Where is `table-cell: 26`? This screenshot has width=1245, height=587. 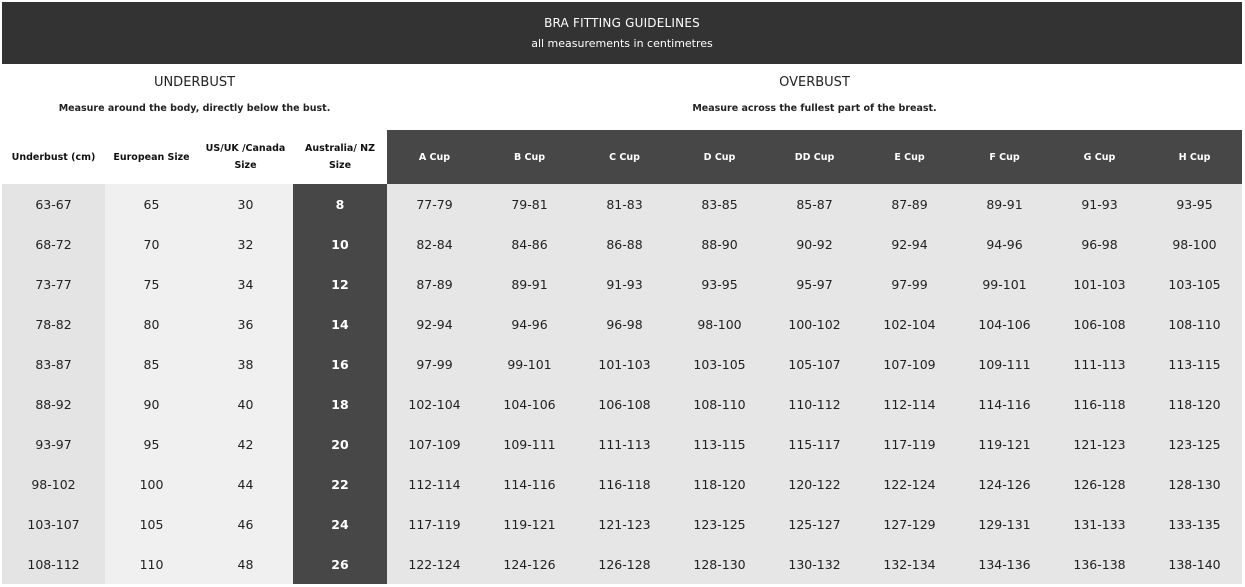 table-cell: 26 is located at coordinates (340, 564).